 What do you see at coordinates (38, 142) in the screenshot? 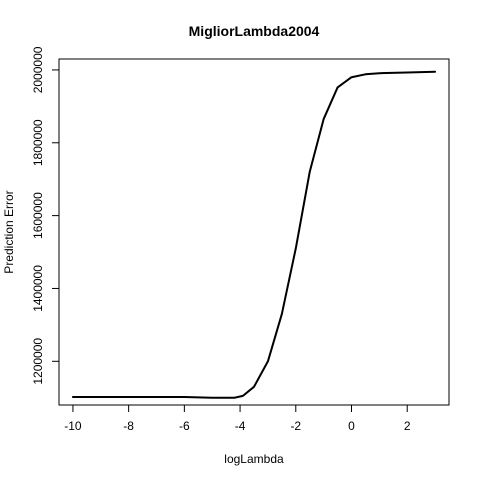
I see `y-tick-label: 1800000` at bounding box center [38, 142].